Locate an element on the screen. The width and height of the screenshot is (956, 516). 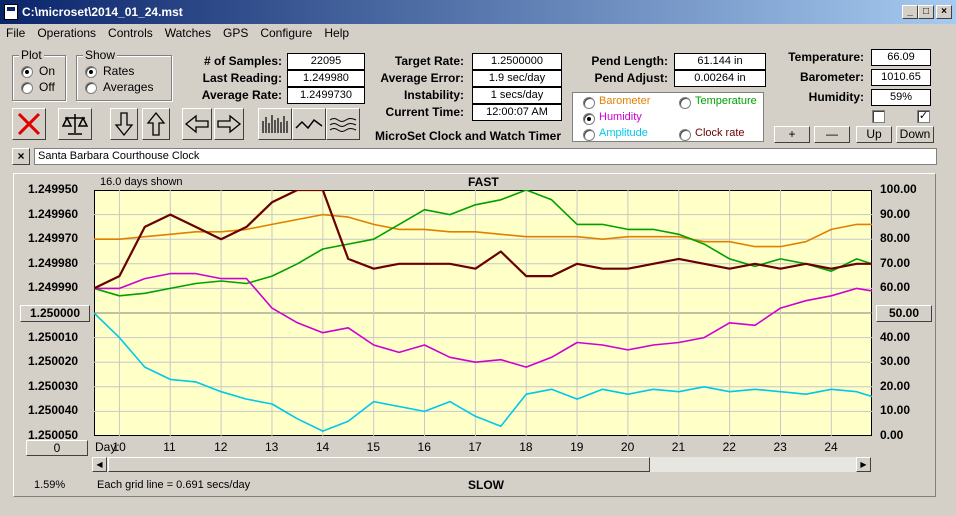
plot-on-radio is located at coordinates (27, 72).